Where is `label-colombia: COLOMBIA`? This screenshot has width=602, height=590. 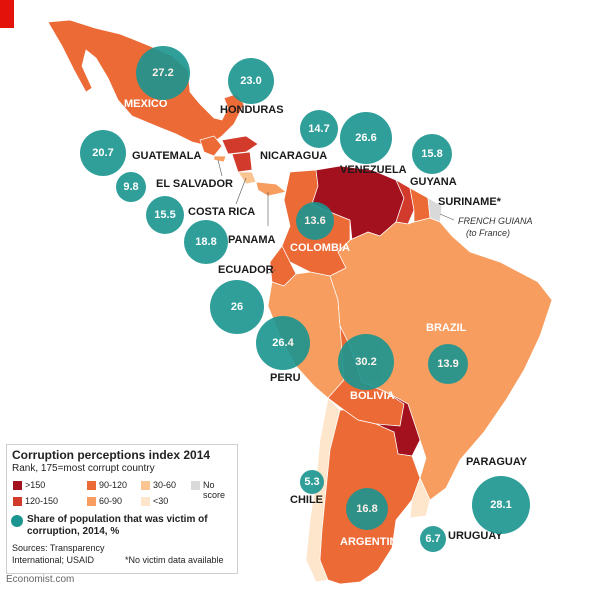 label-colombia: COLOMBIA is located at coordinates (320, 248).